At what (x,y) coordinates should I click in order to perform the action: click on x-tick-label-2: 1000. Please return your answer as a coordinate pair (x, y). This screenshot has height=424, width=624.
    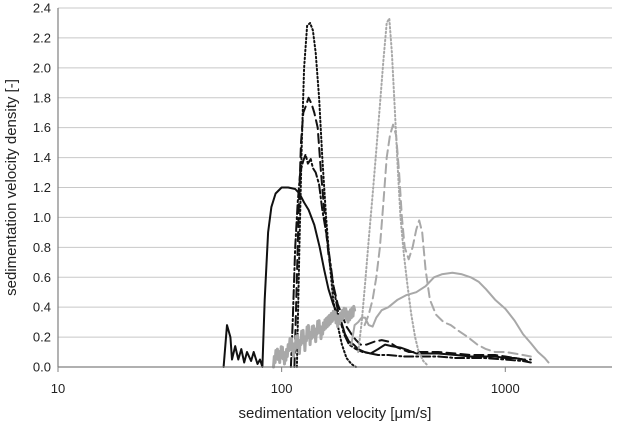
    Looking at the image, I should click on (505, 388).